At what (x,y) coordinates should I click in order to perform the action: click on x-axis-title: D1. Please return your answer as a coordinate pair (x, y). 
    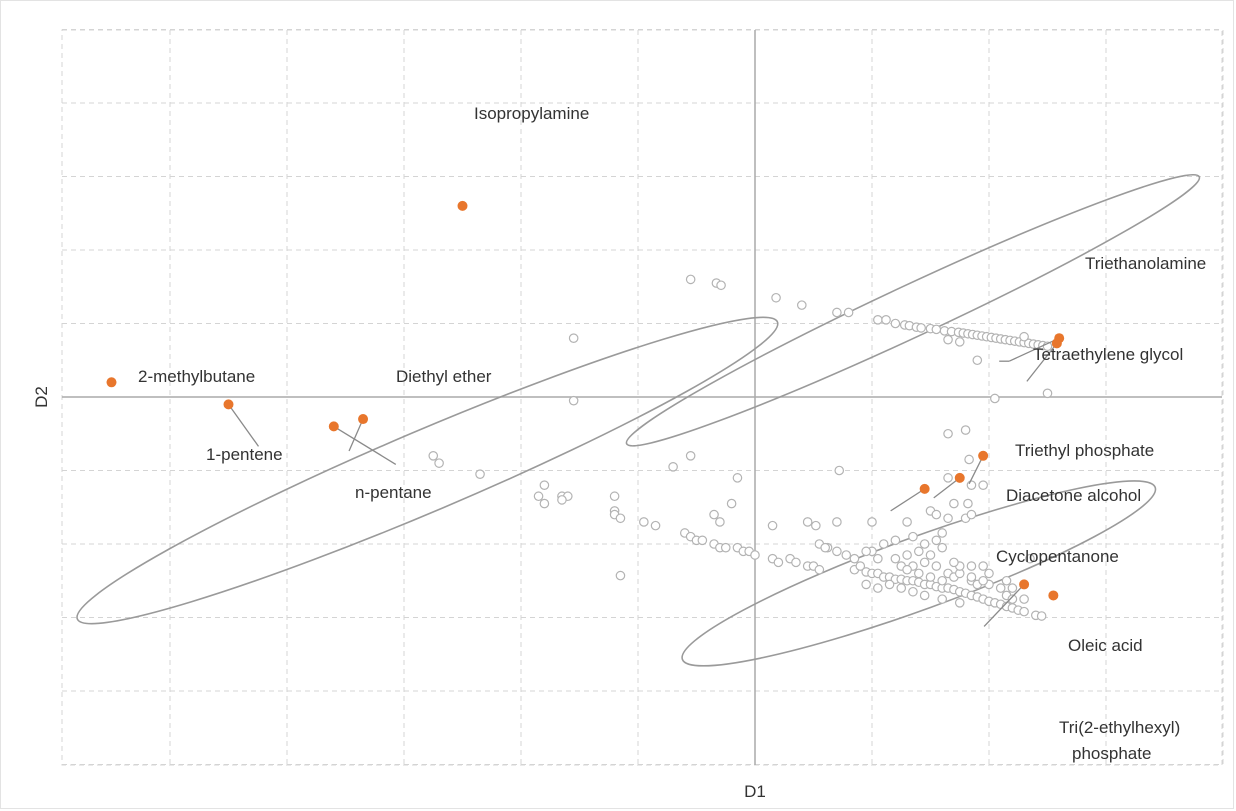
    Looking at the image, I should click on (755, 791).